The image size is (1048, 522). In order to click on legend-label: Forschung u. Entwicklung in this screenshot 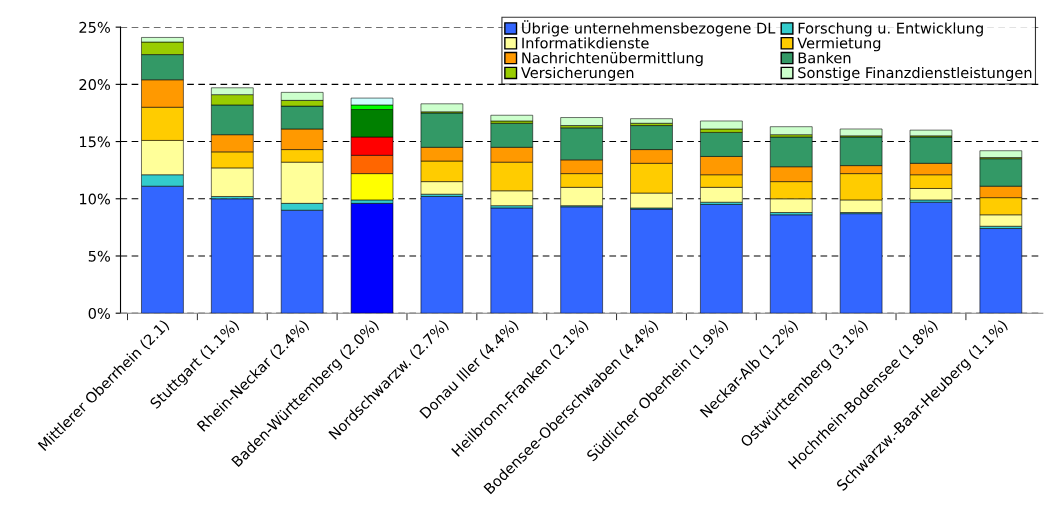, I will do `click(890, 29)`.